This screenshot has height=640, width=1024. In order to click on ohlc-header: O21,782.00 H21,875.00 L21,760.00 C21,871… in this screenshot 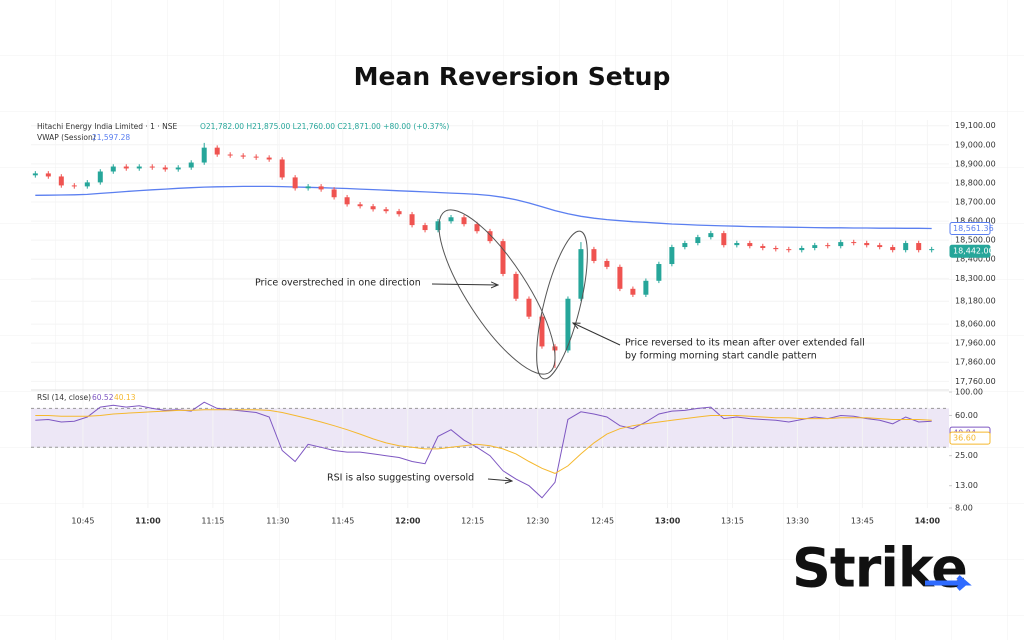, I will do `click(324, 126)`.